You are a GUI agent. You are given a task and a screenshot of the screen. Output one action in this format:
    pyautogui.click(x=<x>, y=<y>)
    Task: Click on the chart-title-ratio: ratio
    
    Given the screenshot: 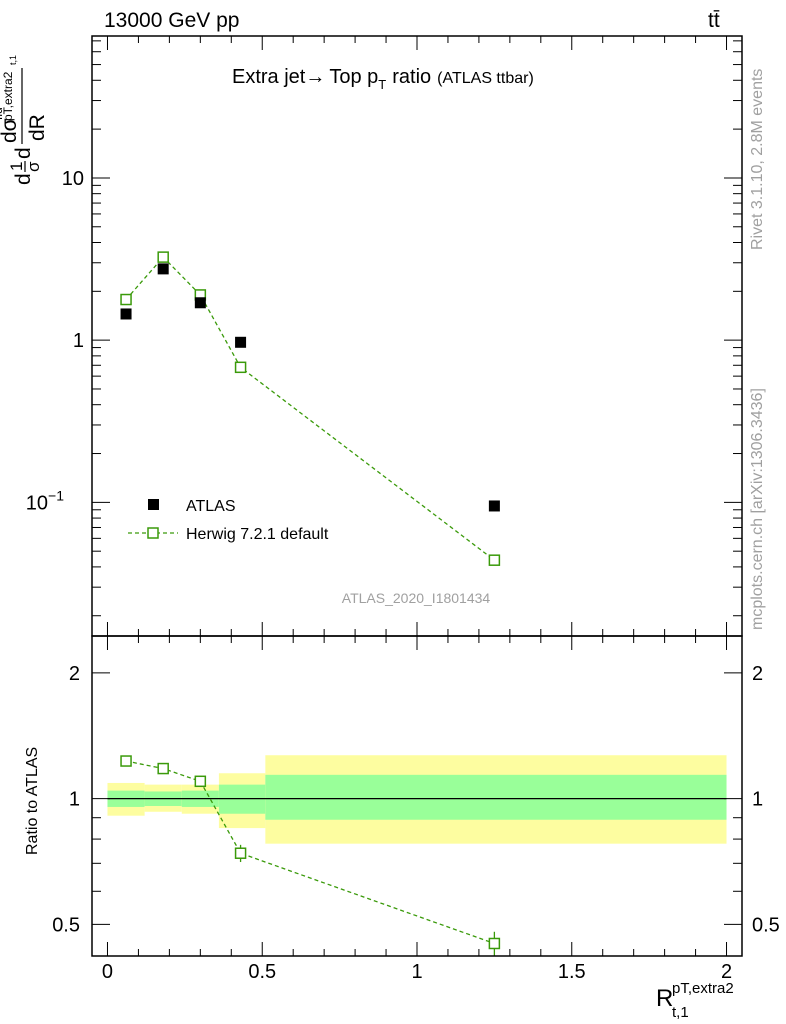 What is the action you would take?
    pyautogui.click(x=411, y=77)
    